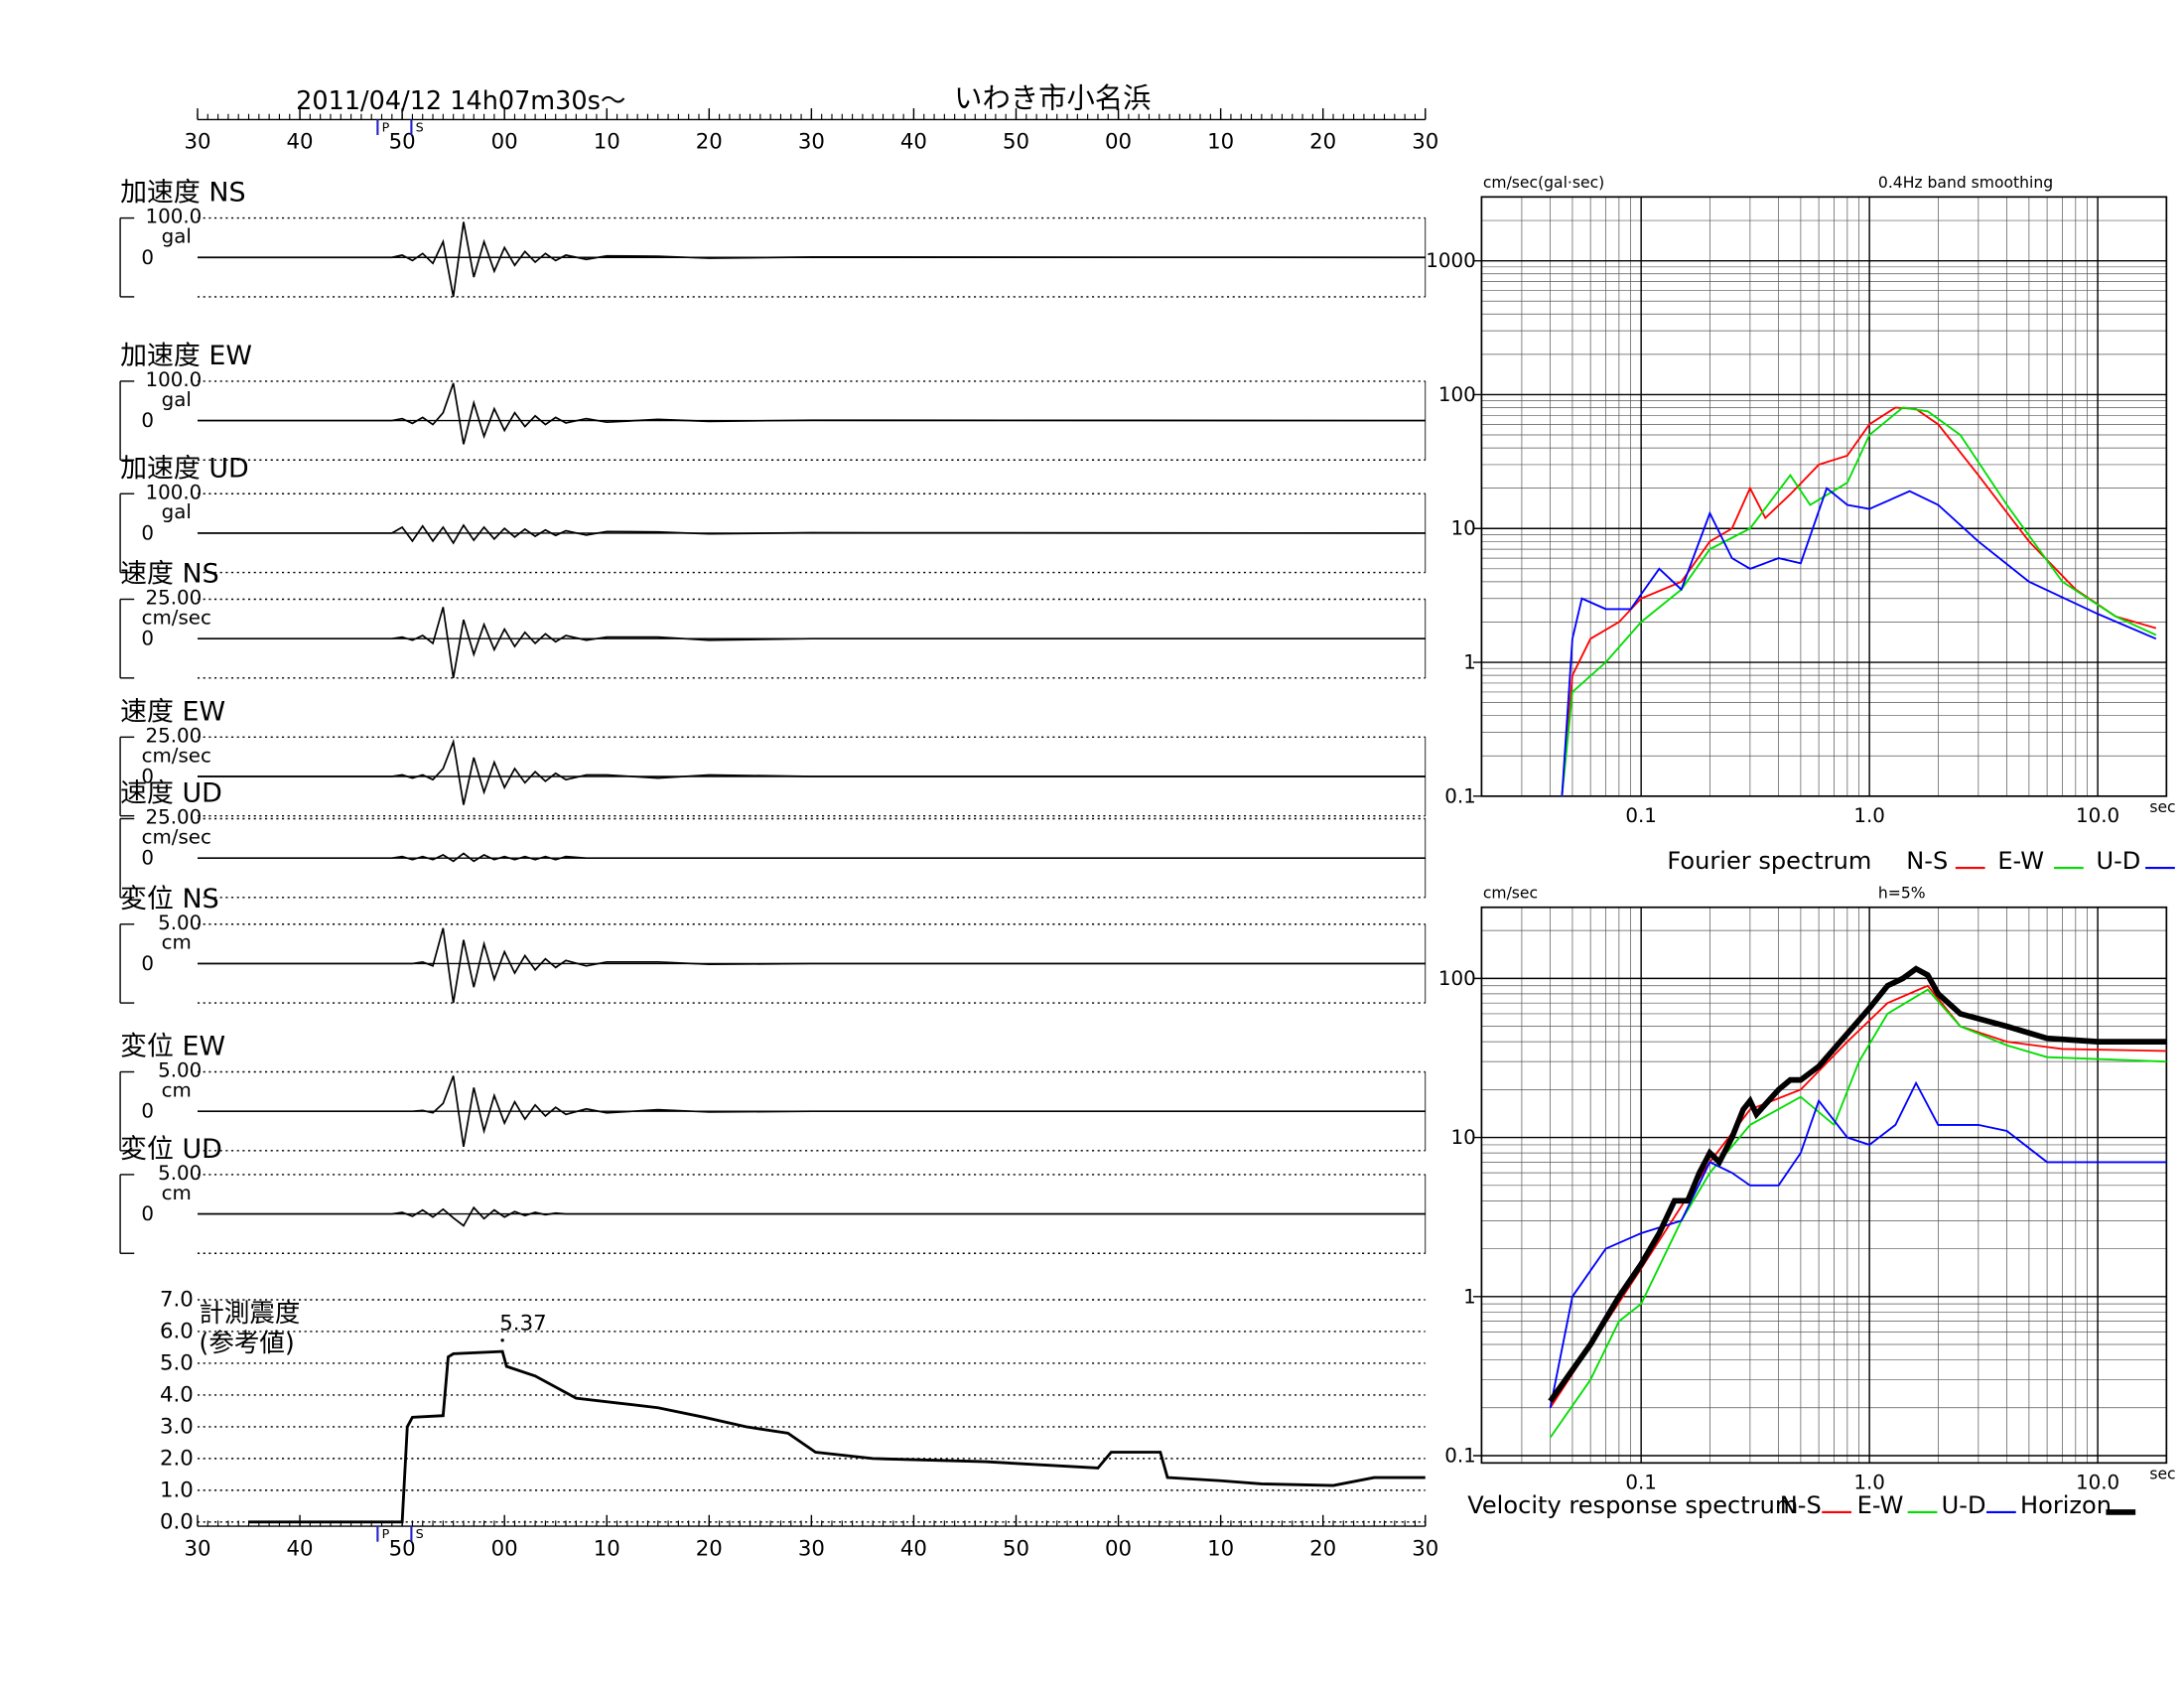  What do you see at coordinates (177, 1489) in the screenshot?
I see `y-tick-label: 1.0` at bounding box center [177, 1489].